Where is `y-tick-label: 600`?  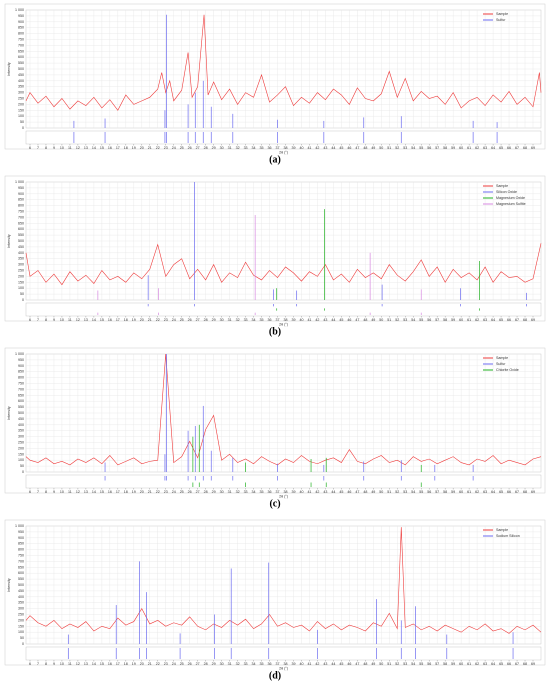 y-tick-label: 600 is located at coordinates (21, 229).